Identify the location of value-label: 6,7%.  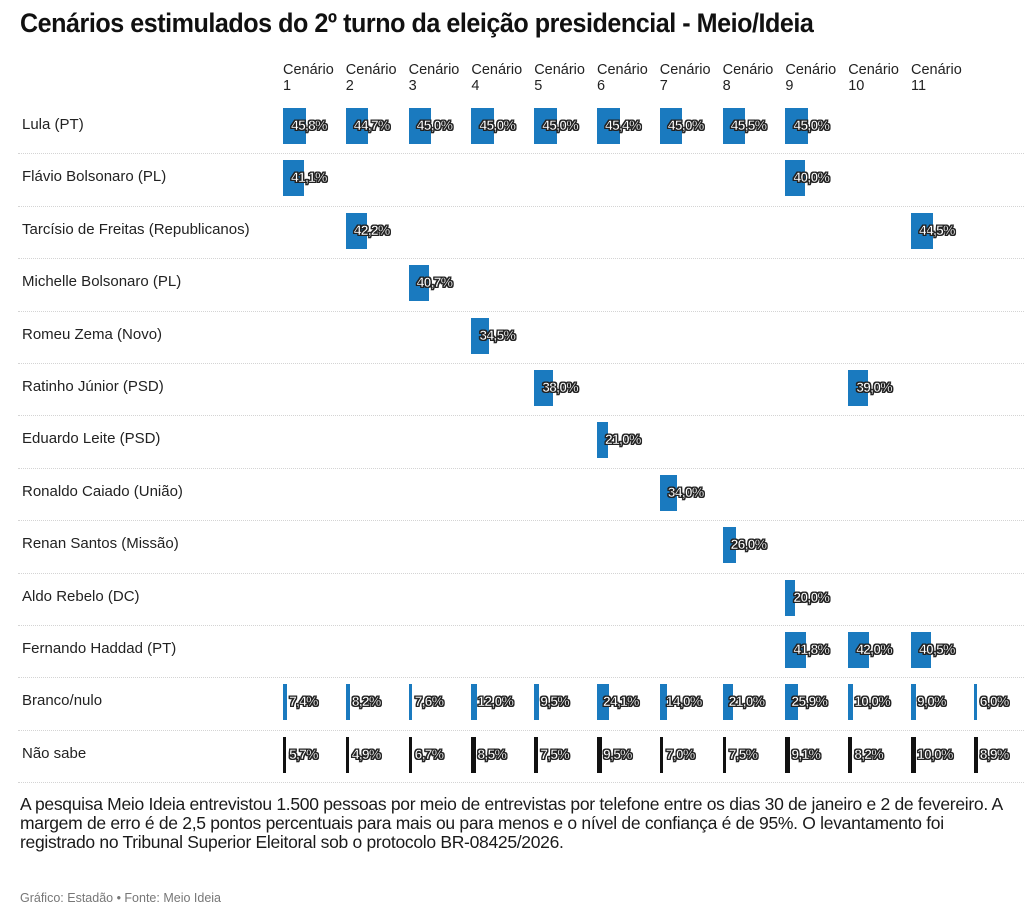
(429, 753).